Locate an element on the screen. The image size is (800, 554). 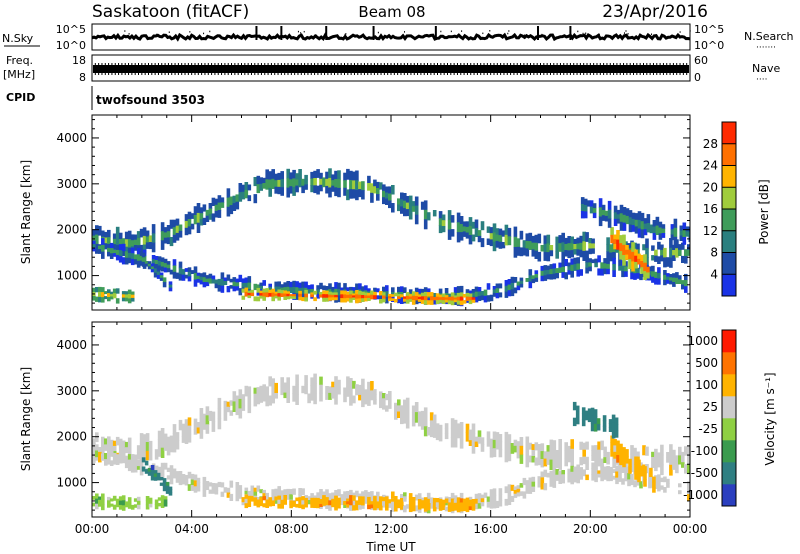
xlabel: Time UT is located at coordinates (390, 547).